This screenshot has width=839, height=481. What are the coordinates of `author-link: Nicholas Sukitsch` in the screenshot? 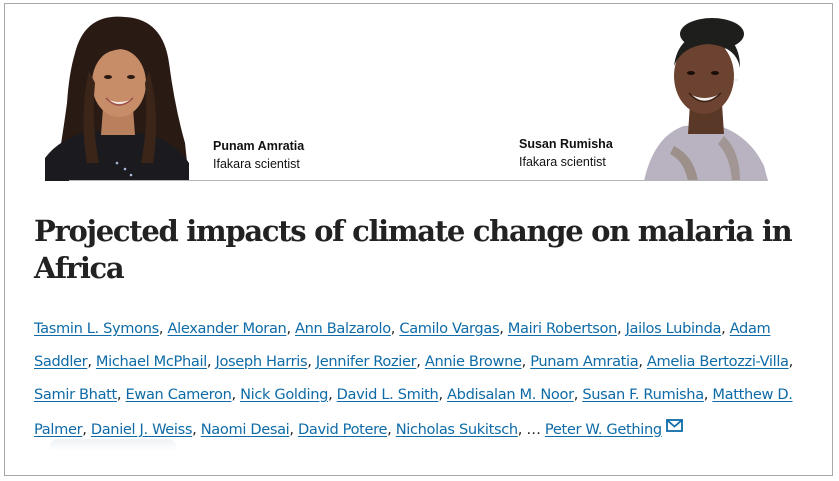 It's located at (456, 429).